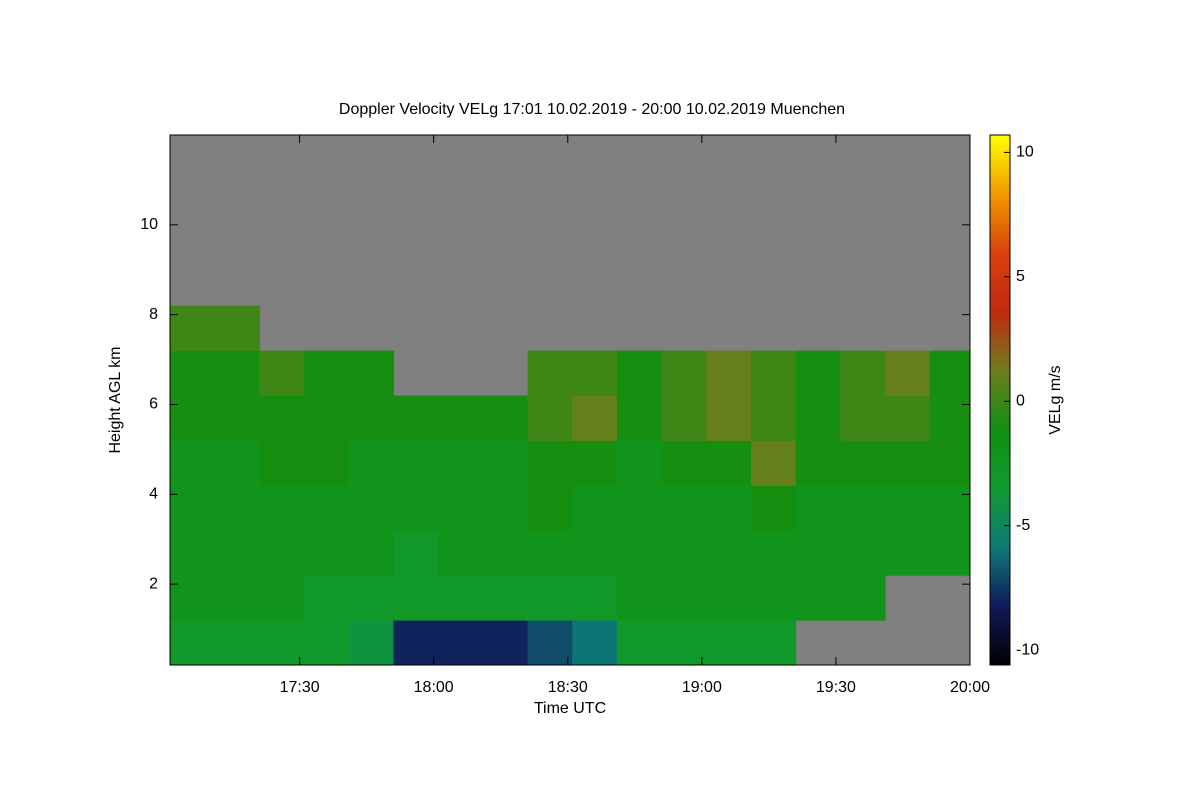 The height and width of the screenshot is (800, 1200). I want to click on colorbar-tick-label: 10, so click(1025, 152).